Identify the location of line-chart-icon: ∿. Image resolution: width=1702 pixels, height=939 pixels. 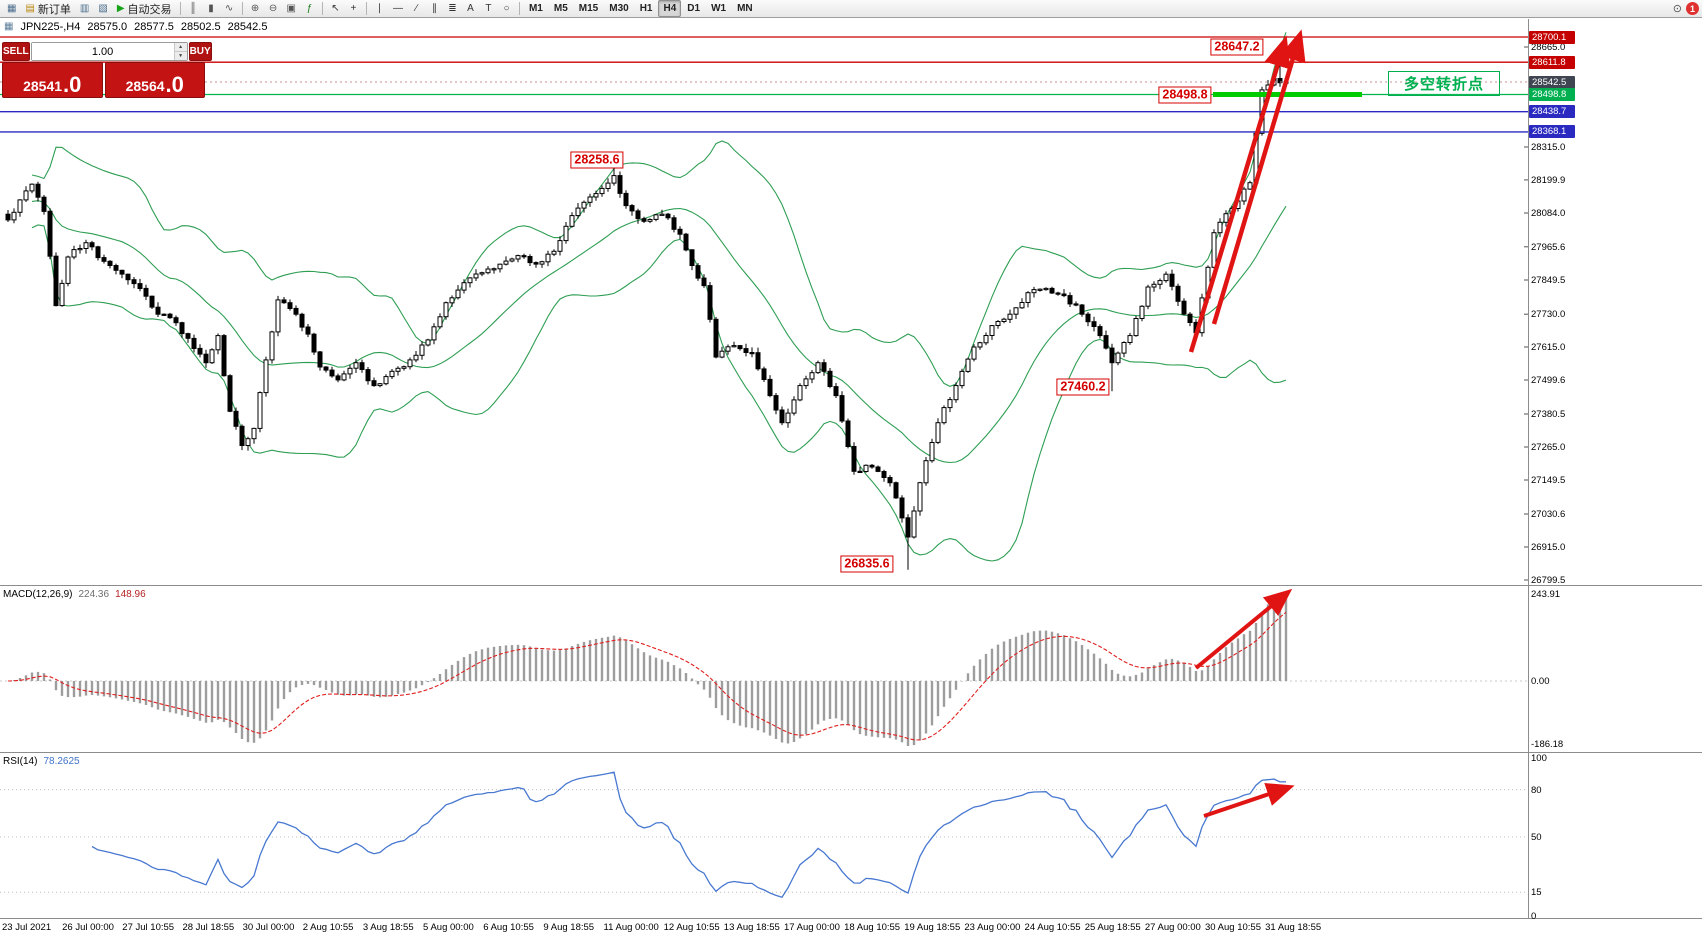
(229, 9).